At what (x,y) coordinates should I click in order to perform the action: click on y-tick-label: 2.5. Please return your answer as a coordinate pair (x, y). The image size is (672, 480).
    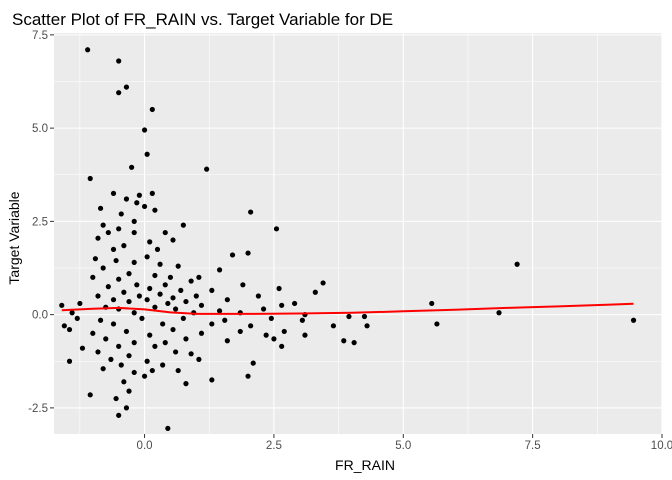
    Looking at the image, I should click on (40, 222).